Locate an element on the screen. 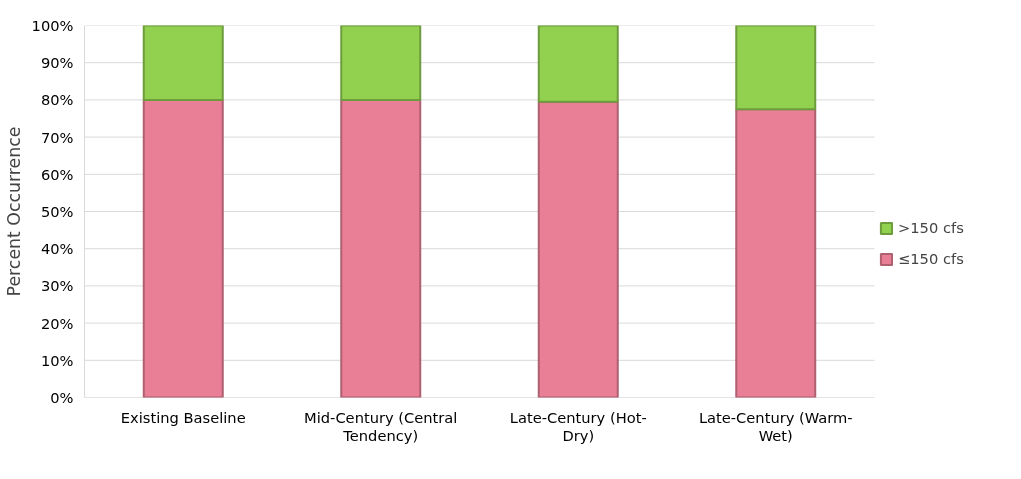  y-axis-title: Percent Occurrence is located at coordinates (13, 211).